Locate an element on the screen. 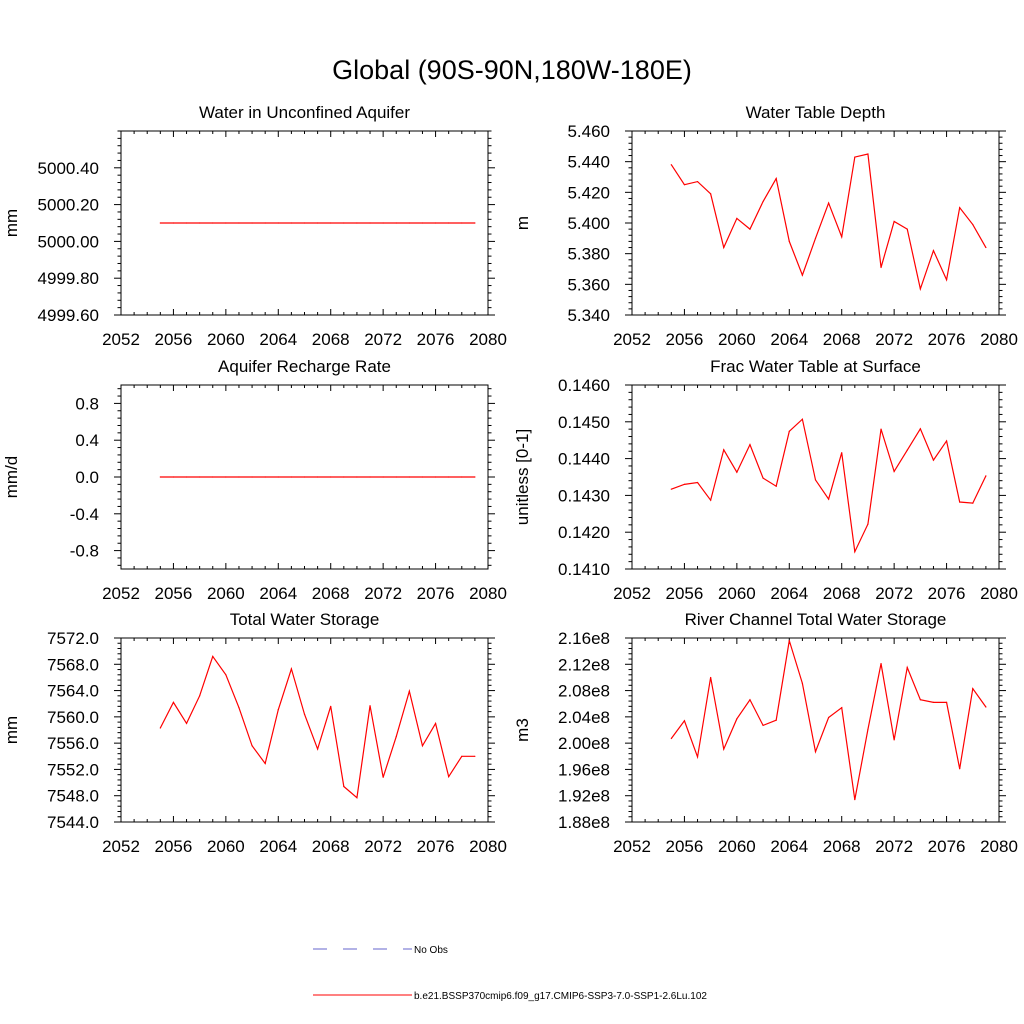 The width and height of the screenshot is (1024, 1024). x-tick-label: 2072 is located at coordinates (894, 846).